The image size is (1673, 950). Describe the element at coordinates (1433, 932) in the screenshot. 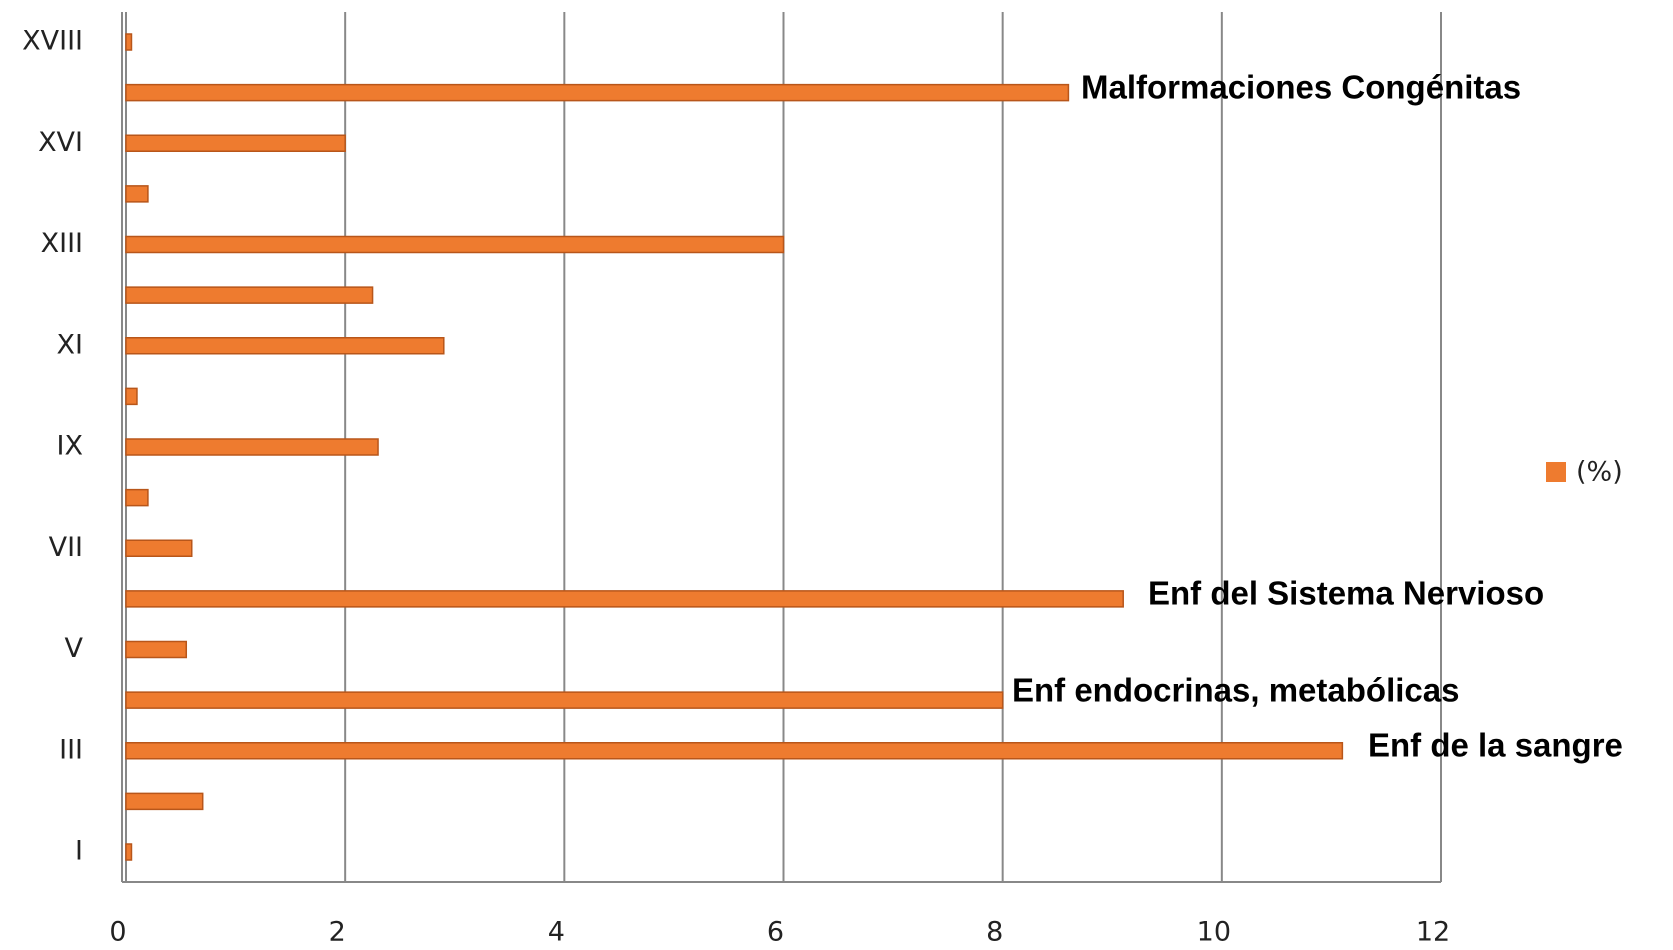

I see `x-tick-label: 12` at that location.